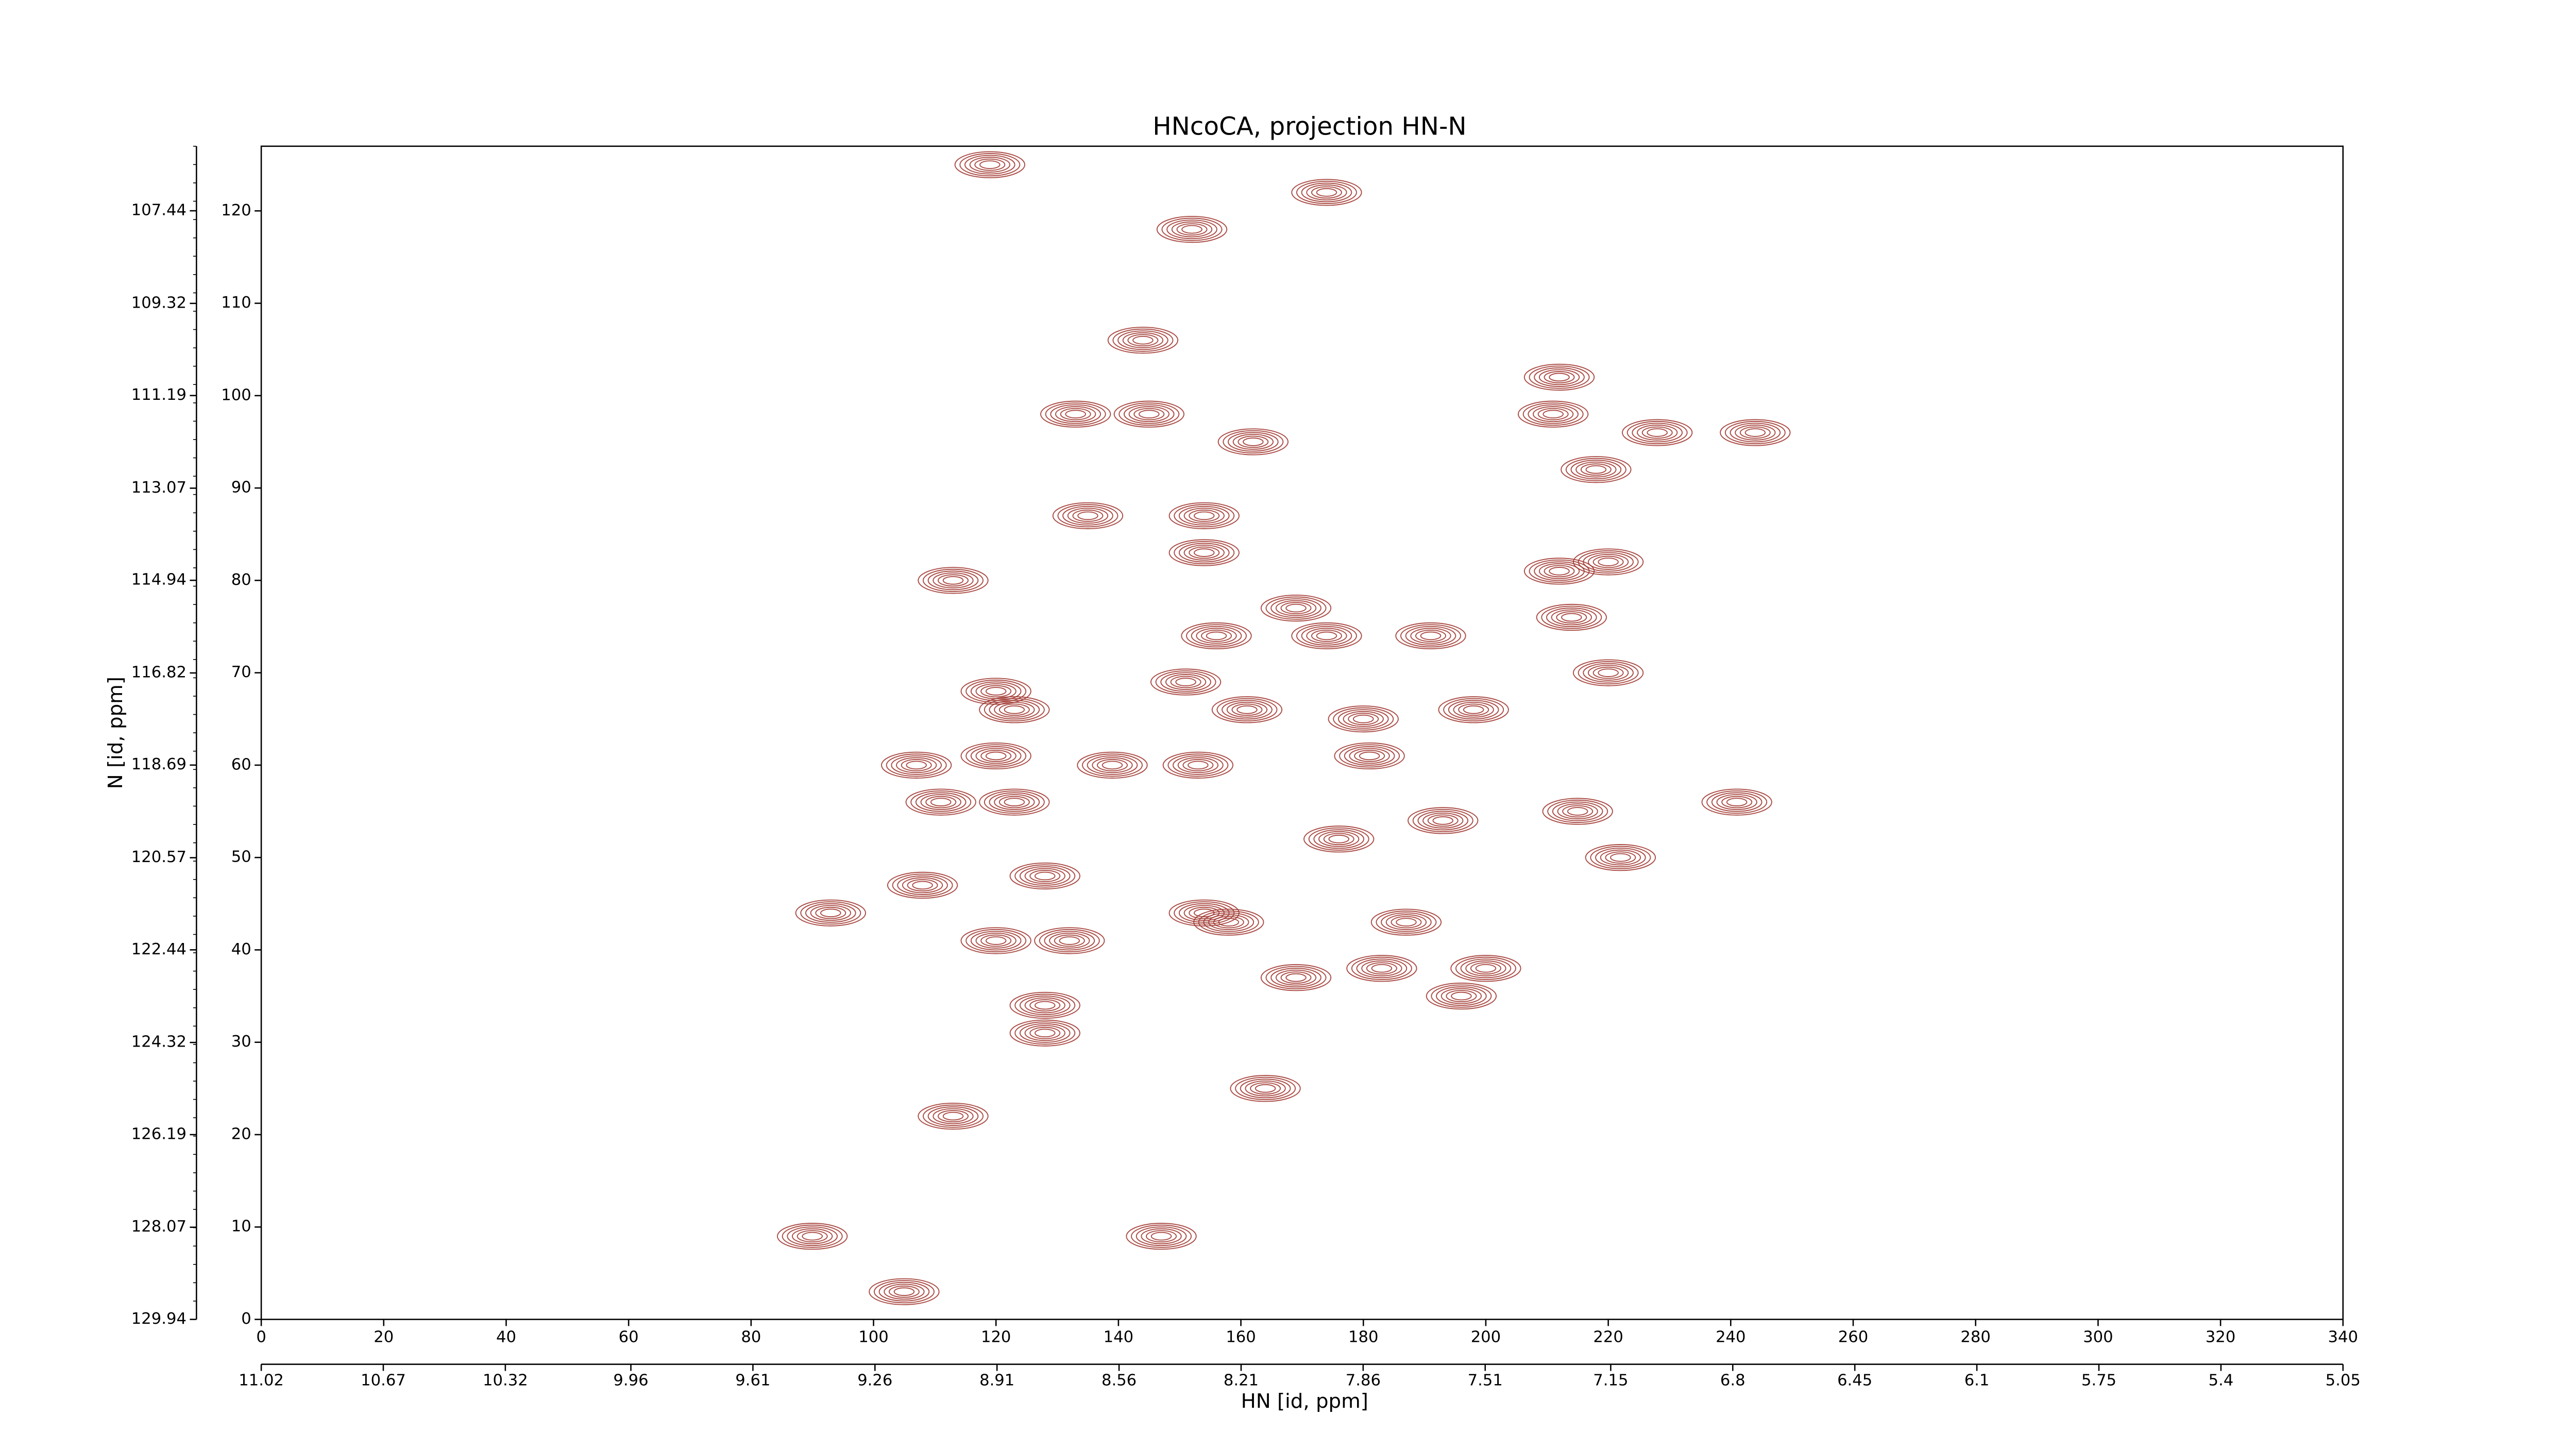  What do you see at coordinates (2220, 1380) in the screenshot?
I see `x2-tick-label: 5.4` at bounding box center [2220, 1380].